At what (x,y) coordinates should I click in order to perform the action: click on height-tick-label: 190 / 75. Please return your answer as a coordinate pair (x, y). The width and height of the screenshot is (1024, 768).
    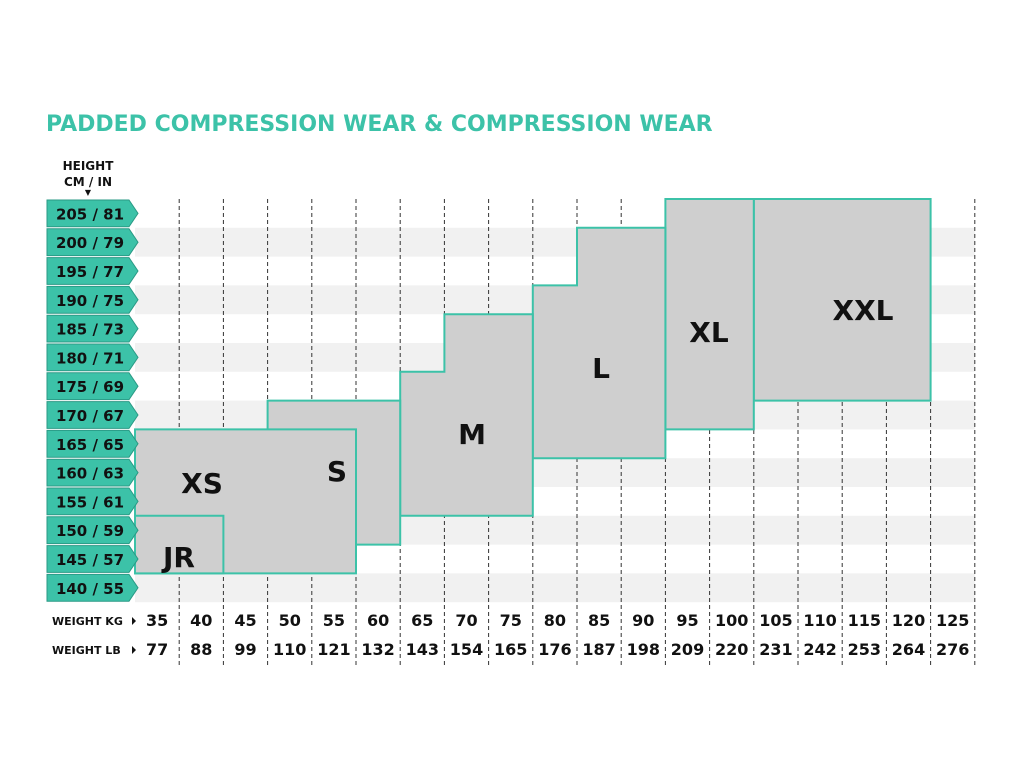
    Looking at the image, I should click on (90, 301).